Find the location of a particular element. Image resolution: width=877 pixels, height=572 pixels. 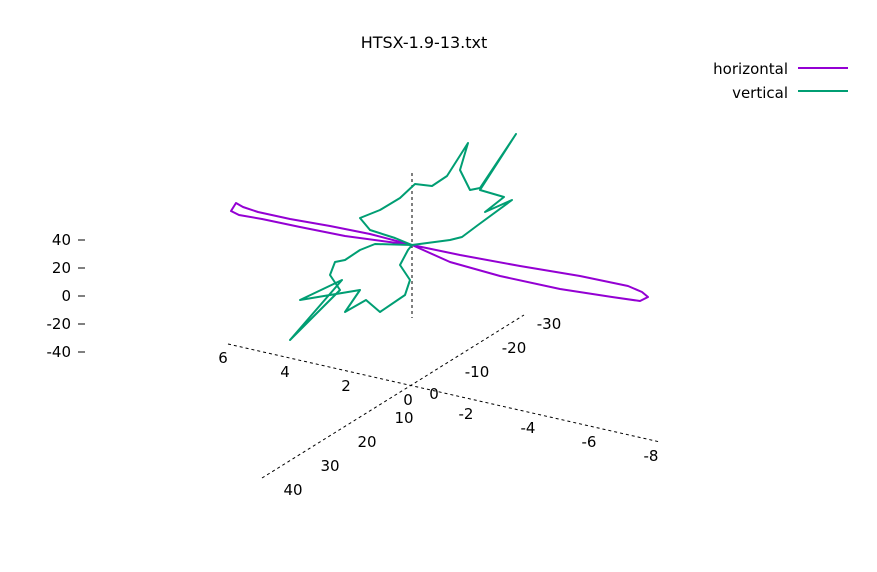

z-tick-label: 0 is located at coordinates (66, 296).